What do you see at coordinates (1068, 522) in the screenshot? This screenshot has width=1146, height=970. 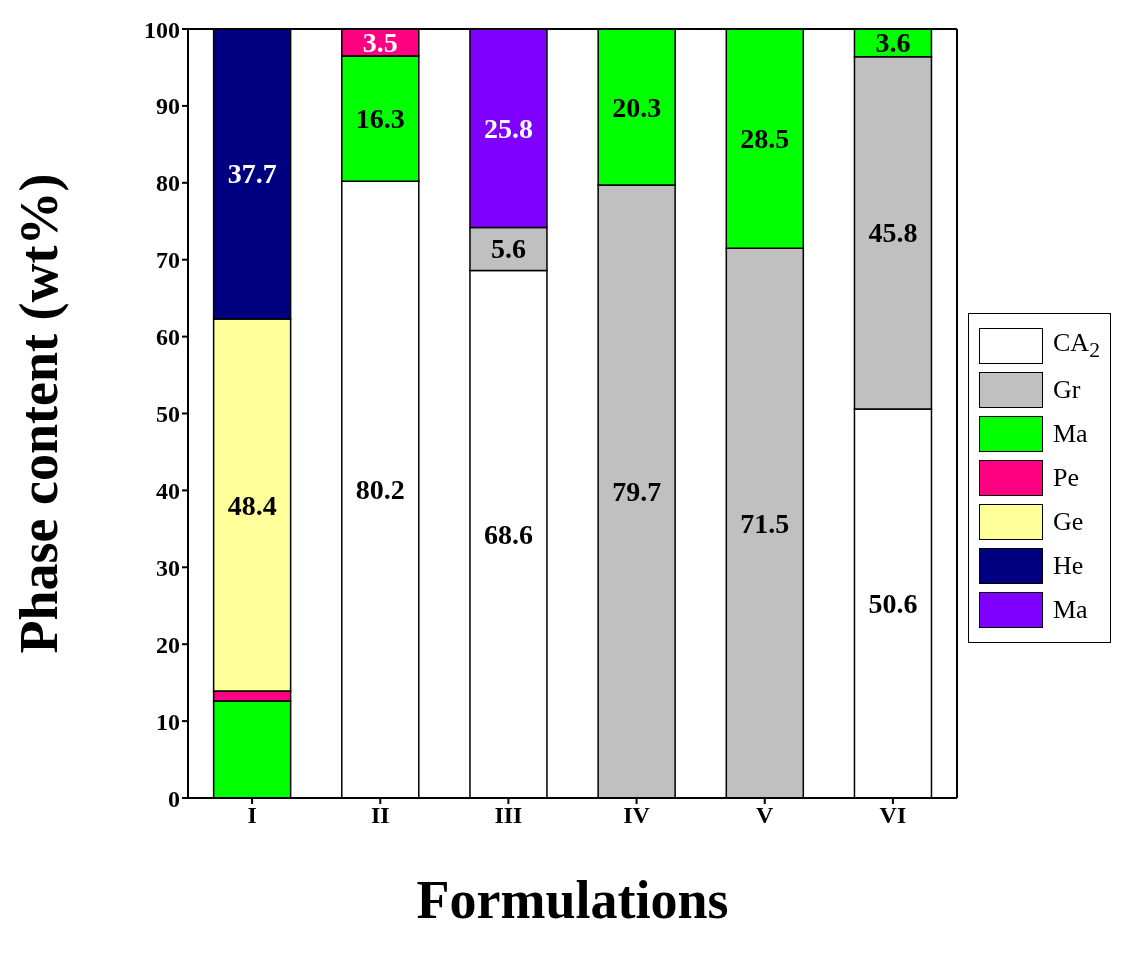 I see `legend-label: Ge` at bounding box center [1068, 522].